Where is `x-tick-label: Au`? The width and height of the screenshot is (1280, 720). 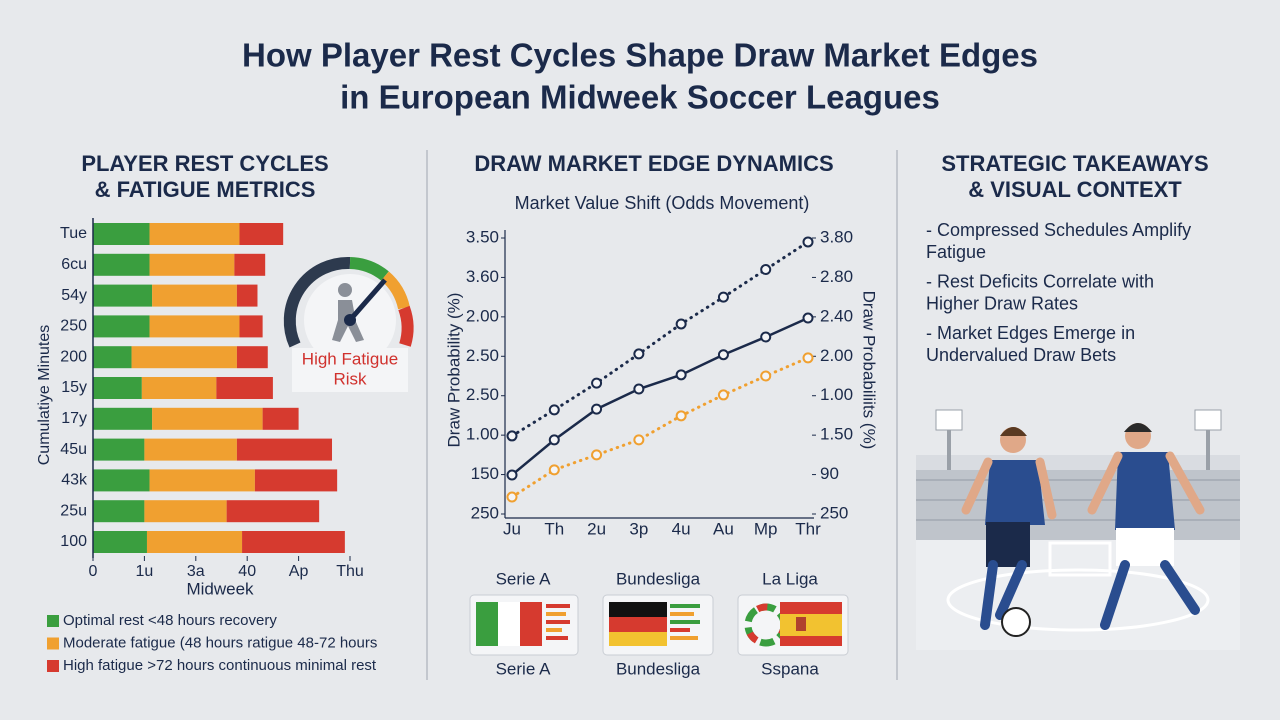 x-tick-label: Au is located at coordinates (723, 528).